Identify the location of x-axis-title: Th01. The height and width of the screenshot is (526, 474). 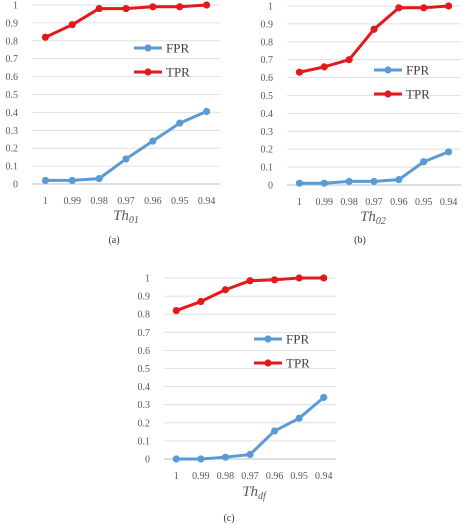
(126, 217).